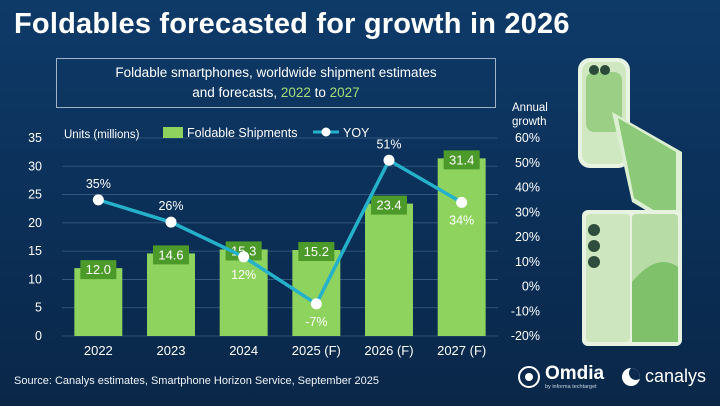  Describe the element at coordinates (527, 262) in the screenshot. I see `right-axis-tick-label: 10%` at that location.